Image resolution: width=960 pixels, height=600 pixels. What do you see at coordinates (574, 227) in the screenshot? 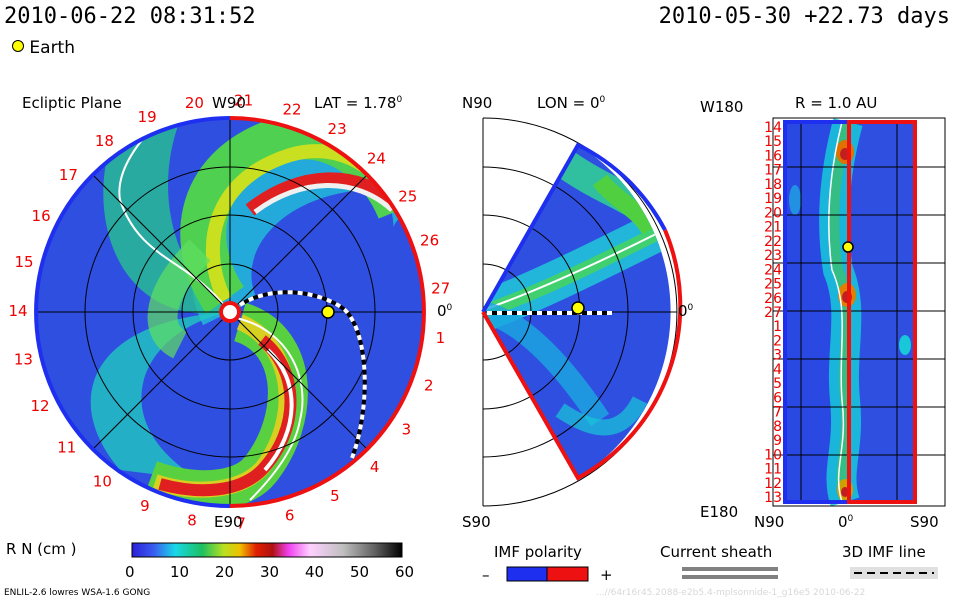
I see `meridional-edge-negative` at bounding box center [574, 227].